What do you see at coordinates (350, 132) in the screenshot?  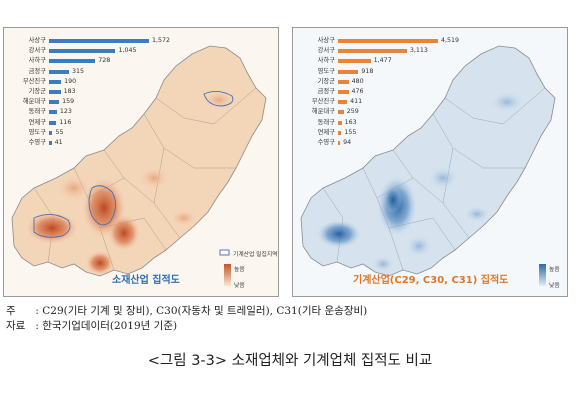 I see `bar-value-label: 155` at bounding box center [350, 132].